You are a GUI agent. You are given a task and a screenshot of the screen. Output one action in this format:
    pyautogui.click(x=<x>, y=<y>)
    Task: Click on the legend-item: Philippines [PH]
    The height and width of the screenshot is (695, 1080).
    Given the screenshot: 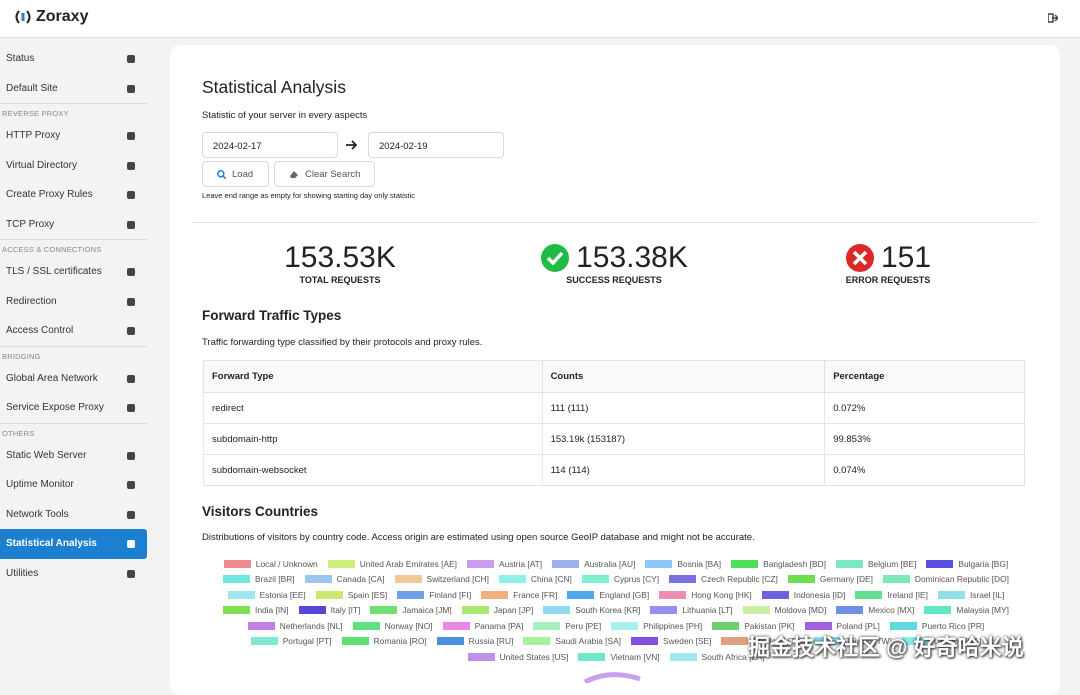 What is the action you would take?
    pyautogui.click(x=656, y=625)
    